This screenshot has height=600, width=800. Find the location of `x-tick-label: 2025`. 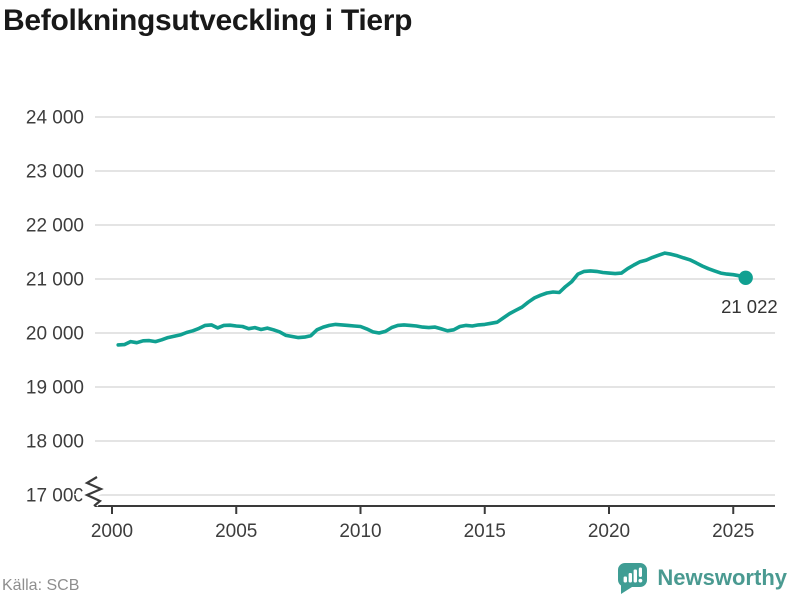

x-tick-label: 2025 is located at coordinates (733, 531).